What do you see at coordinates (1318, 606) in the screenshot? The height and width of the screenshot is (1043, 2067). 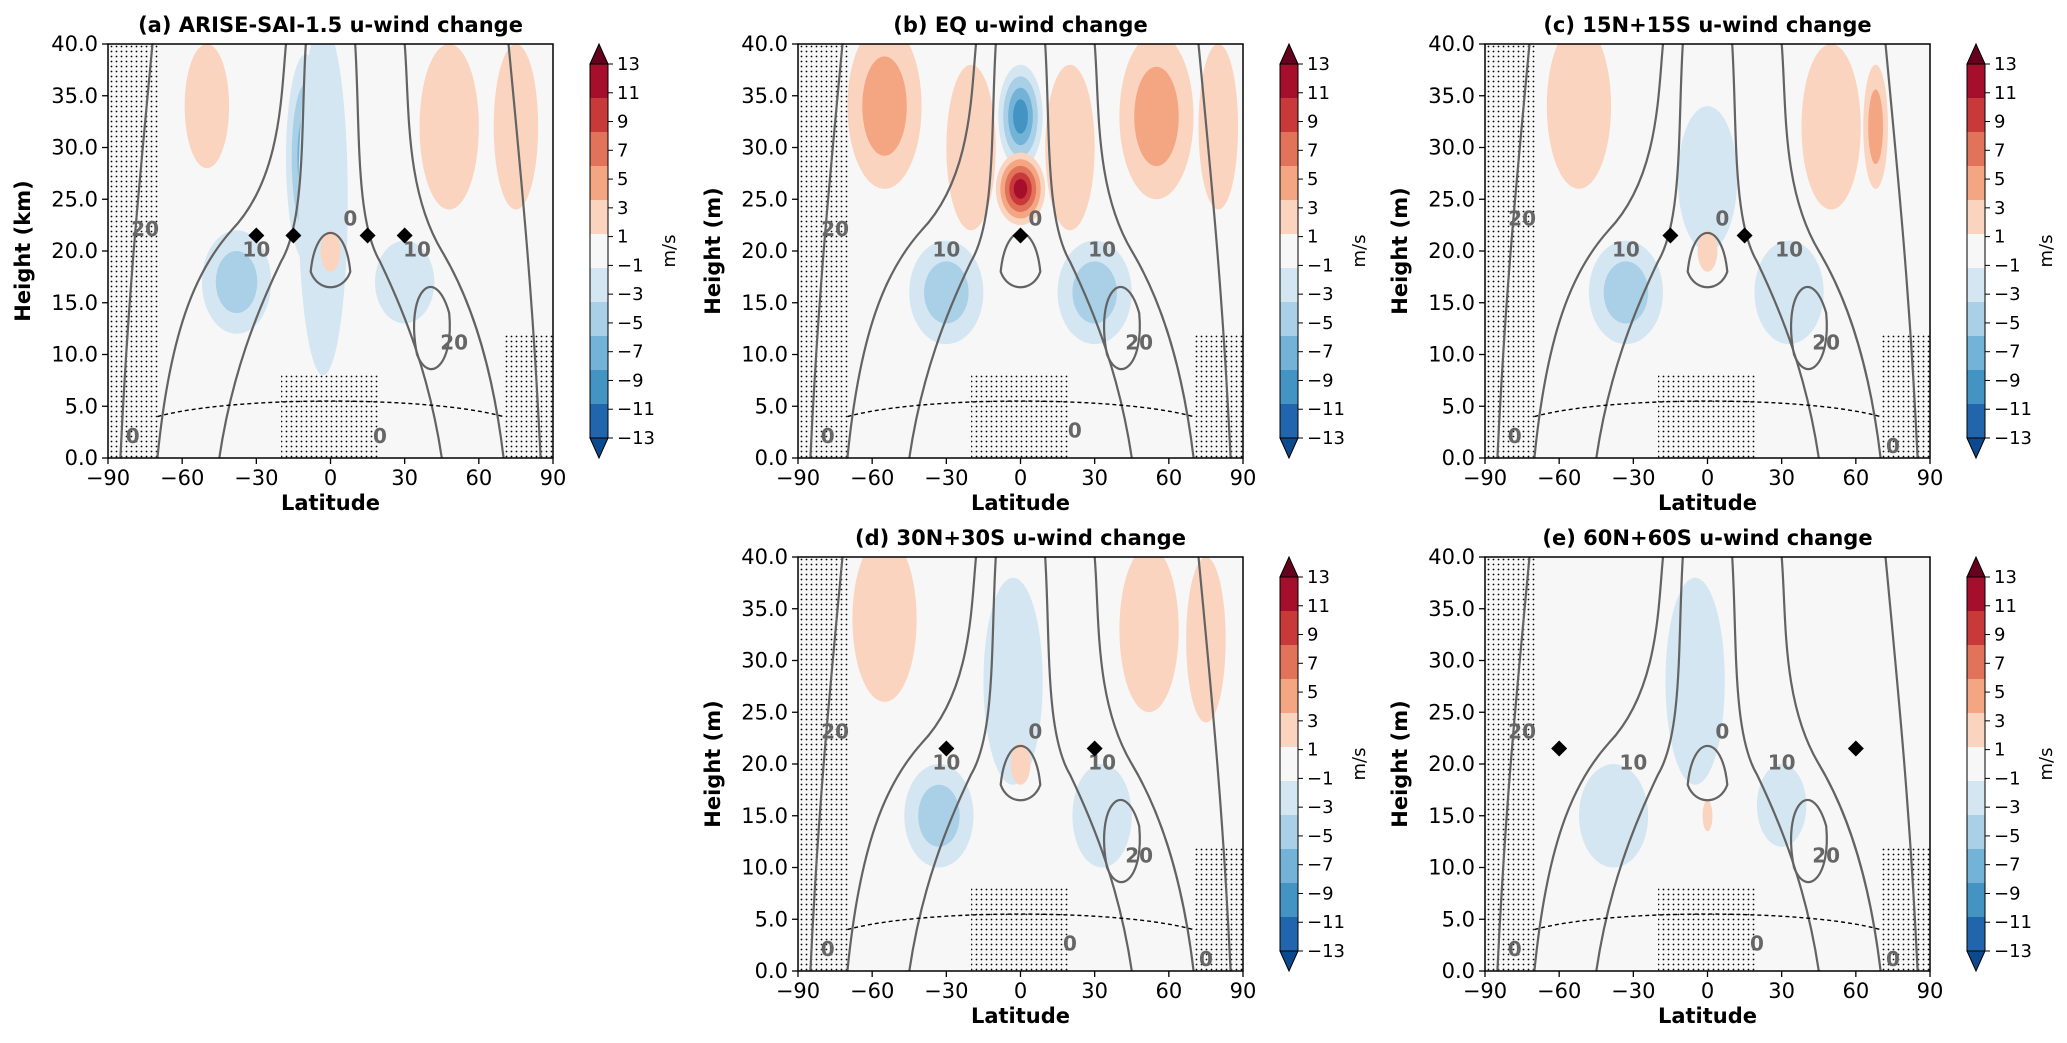 I see `colorbar-tick-label: 11` at bounding box center [1318, 606].